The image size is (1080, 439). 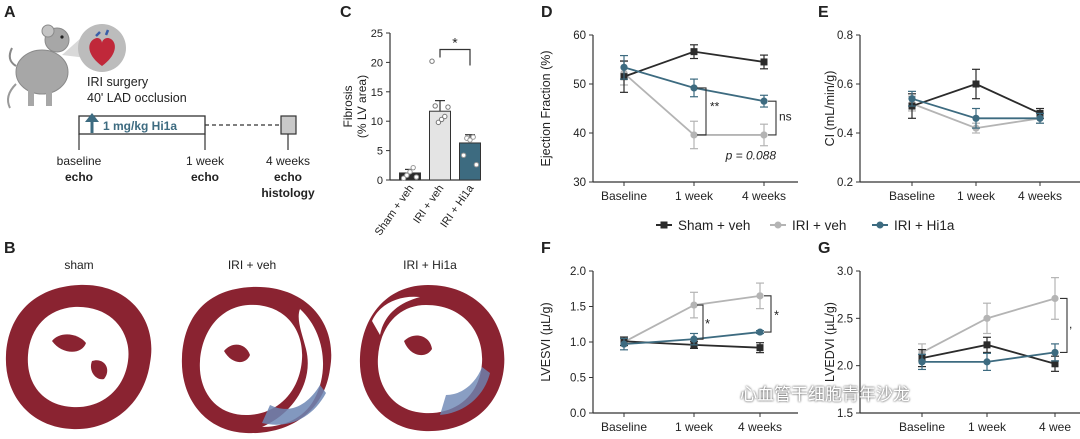 I want to click on g-y-tick-label: 2.5, so click(x=845, y=319).